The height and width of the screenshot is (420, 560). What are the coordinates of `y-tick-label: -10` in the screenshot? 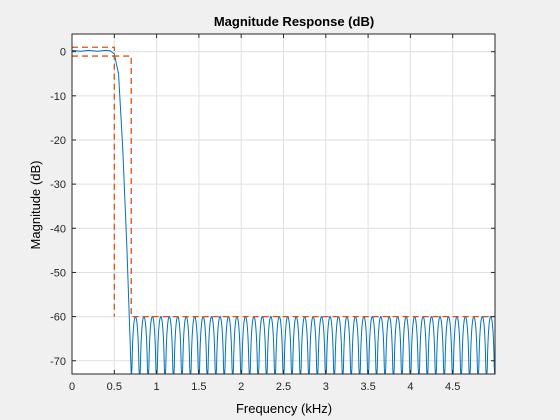 It's located at (58, 97).